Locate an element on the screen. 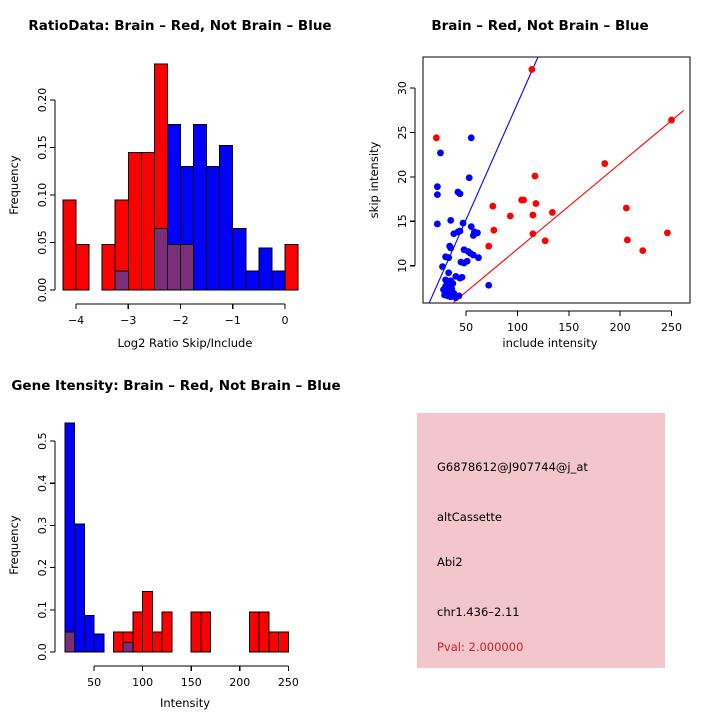 This screenshot has height=720, width=720. ratio-histogram-xlabel: Log2 Ratio Skip/Include is located at coordinates (185, 343).